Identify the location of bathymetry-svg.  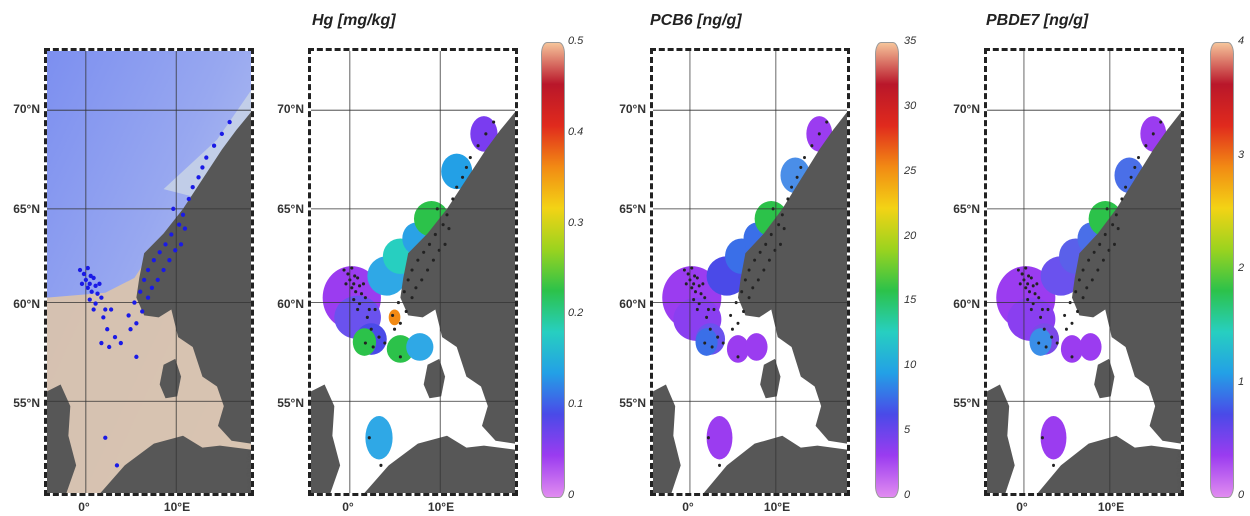
(149, 272).